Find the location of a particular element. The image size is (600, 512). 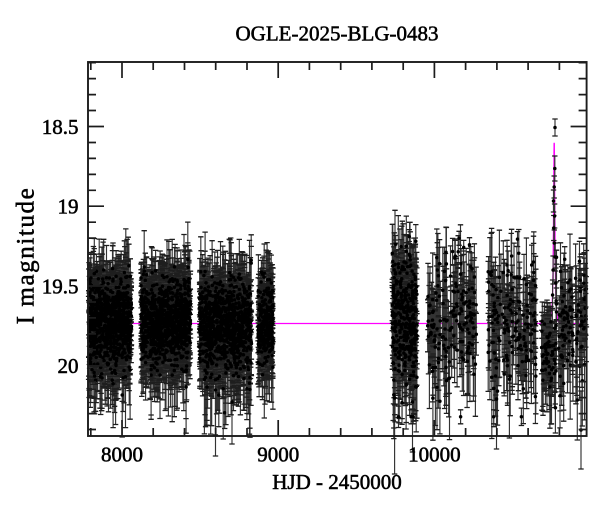

svg-text: 8000 is located at coordinates (122, 455).